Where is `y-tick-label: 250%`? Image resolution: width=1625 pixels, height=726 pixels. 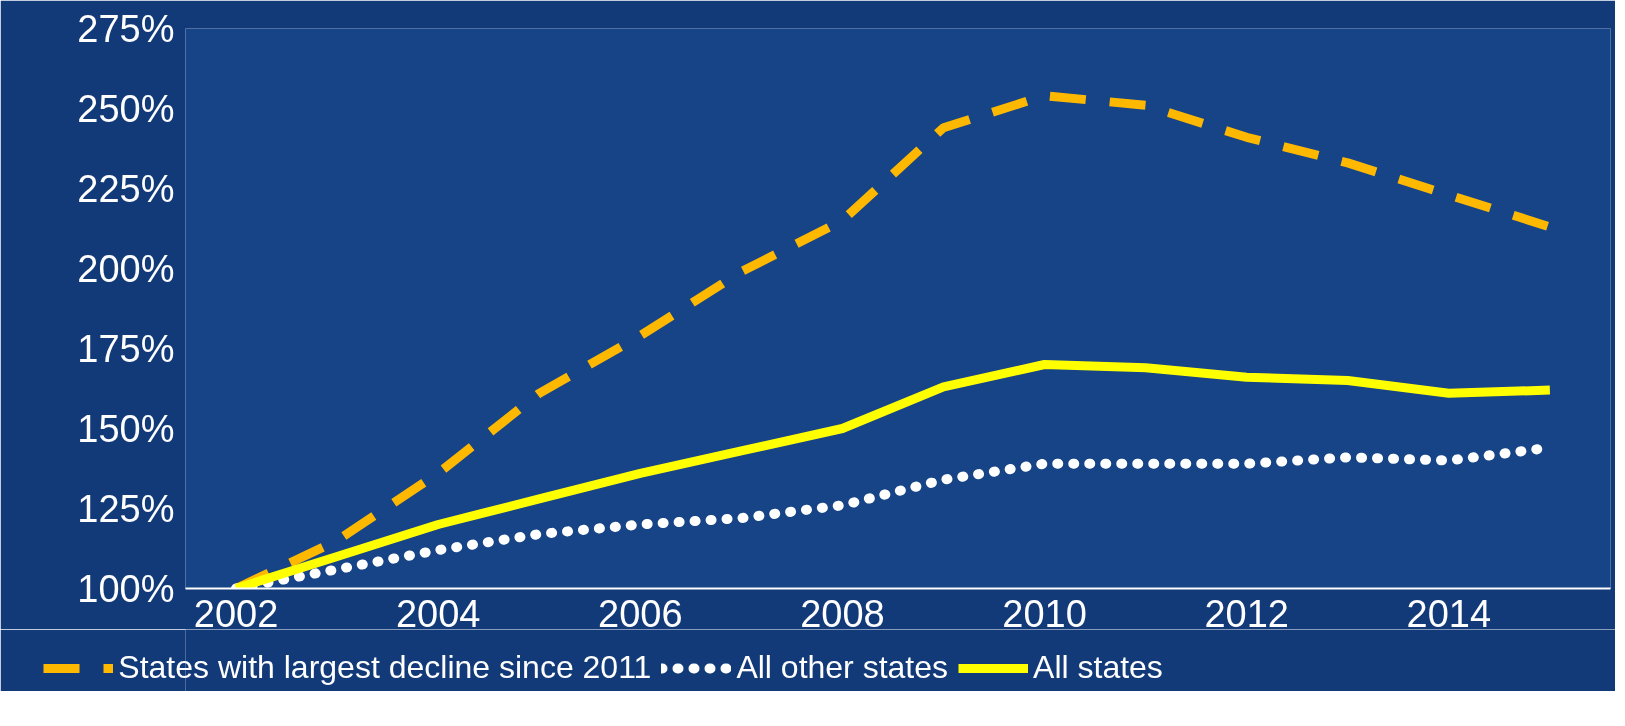 y-tick-label: 250% is located at coordinates (126, 108).